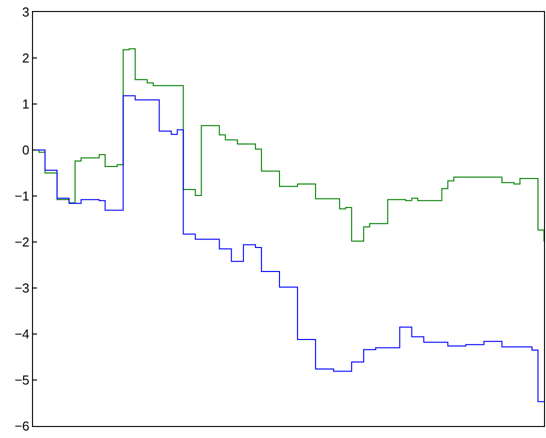 This screenshot has width=546, height=438. What do you see at coordinates (22, 288) in the screenshot?
I see `y-tick-label: −3` at bounding box center [22, 288].